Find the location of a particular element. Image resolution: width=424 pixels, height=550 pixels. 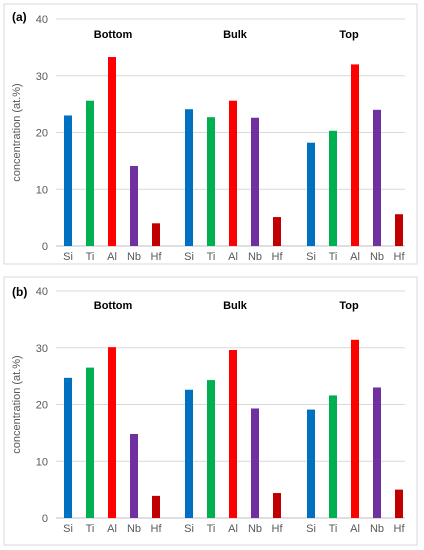

panel-label: (a) is located at coordinates (19, 17).